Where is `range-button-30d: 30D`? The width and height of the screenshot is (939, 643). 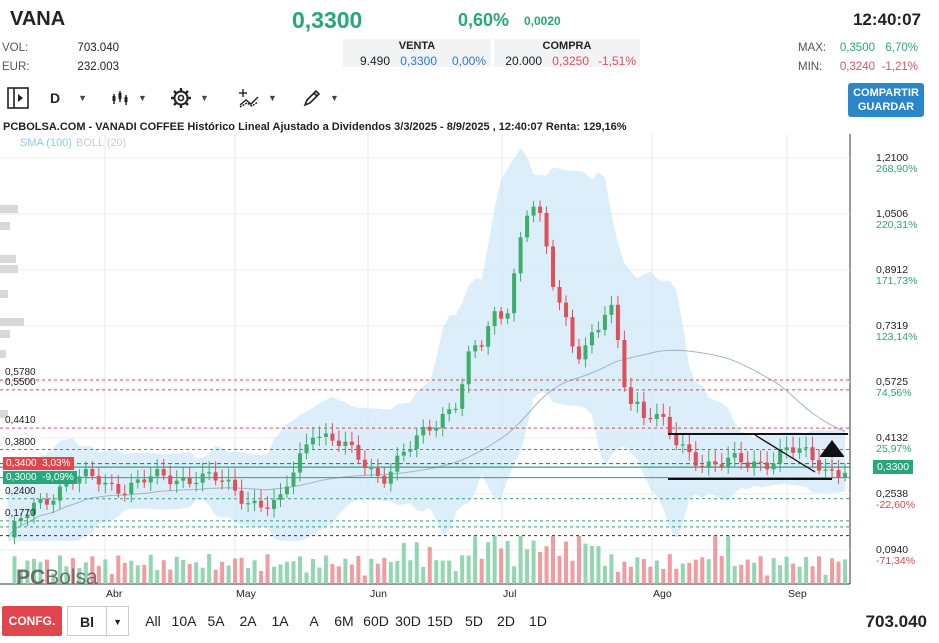 range-button-30d: 30D is located at coordinates (408, 621).